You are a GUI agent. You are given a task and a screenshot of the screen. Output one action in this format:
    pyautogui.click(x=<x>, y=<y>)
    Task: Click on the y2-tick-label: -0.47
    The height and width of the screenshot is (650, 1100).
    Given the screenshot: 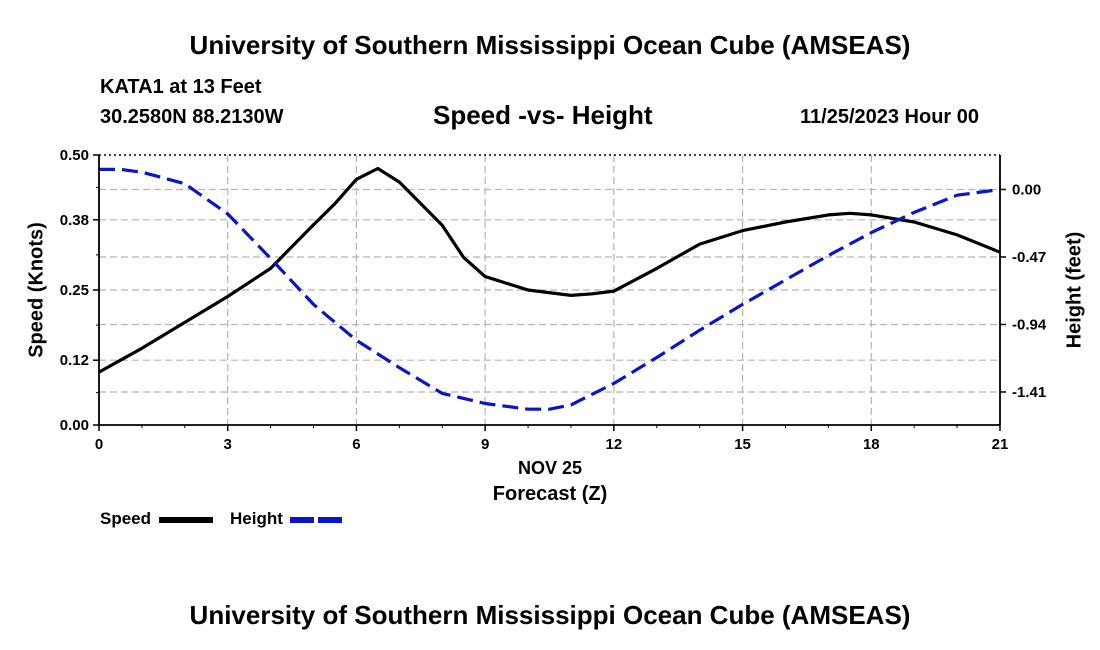 What is the action you would take?
    pyautogui.click(x=1029, y=257)
    